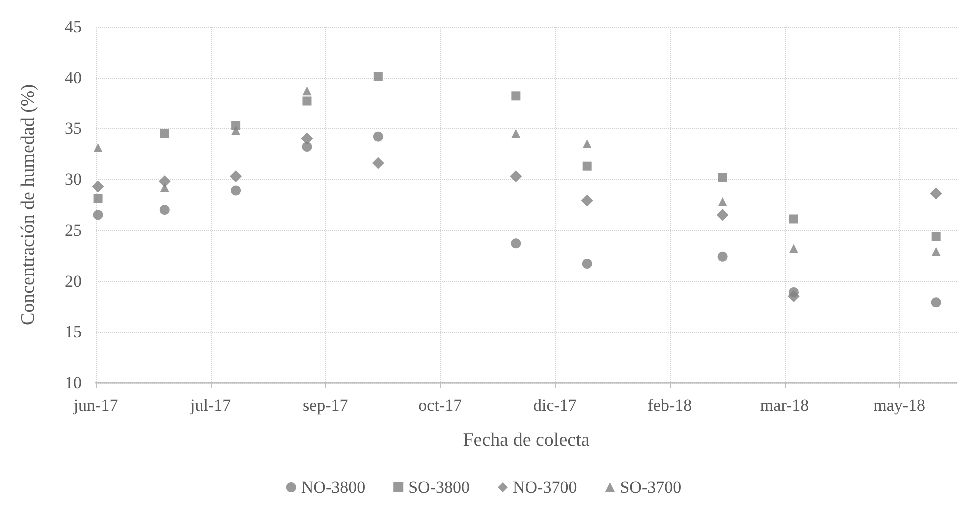  I want to click on y-tick-label: 45, so click(73, 27).